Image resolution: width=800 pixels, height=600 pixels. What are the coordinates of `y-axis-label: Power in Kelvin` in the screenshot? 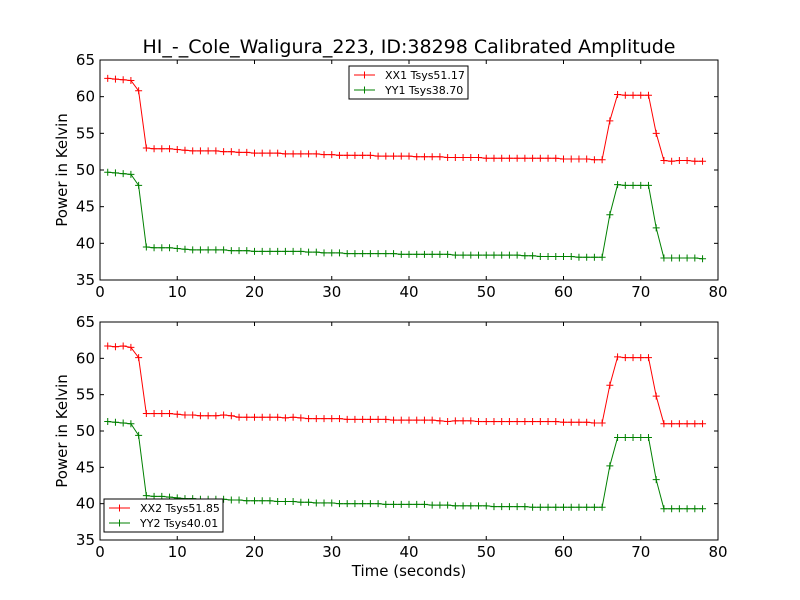 It's located at (62, 431).